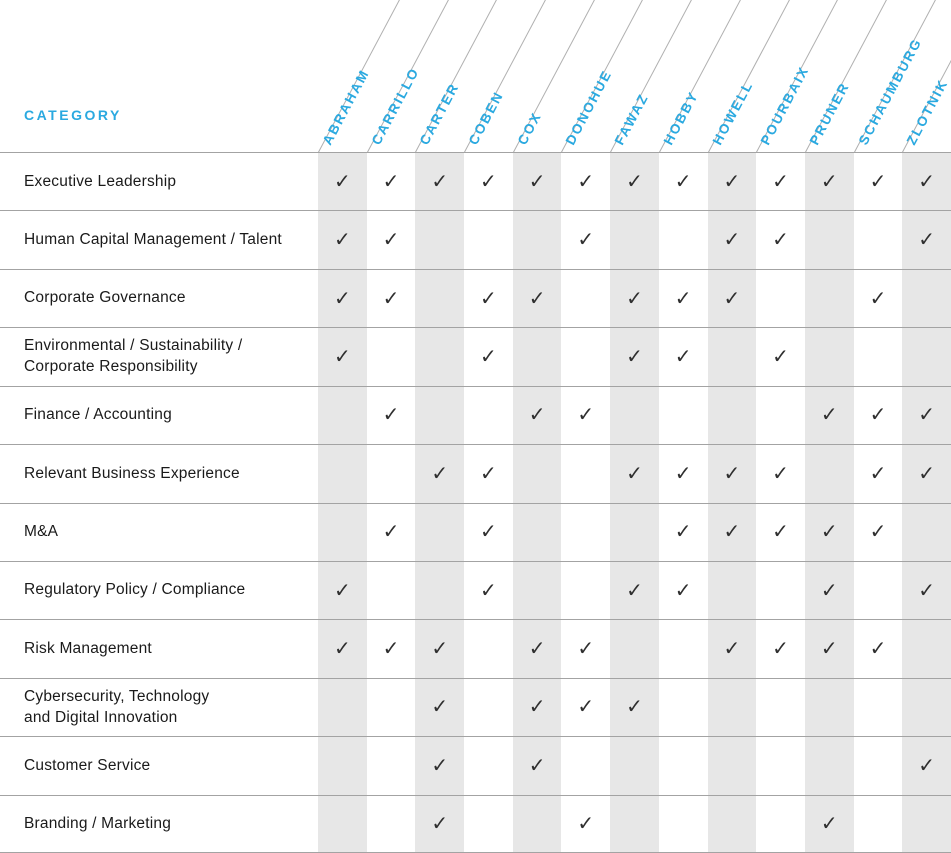 Image resolution: width=951 pixels, height=853 pixels. What do you see at coordinates (346, 107) in the screenshot?
I see `column-header-abraham: ABRAHAM` at bounding box center [346, 107].